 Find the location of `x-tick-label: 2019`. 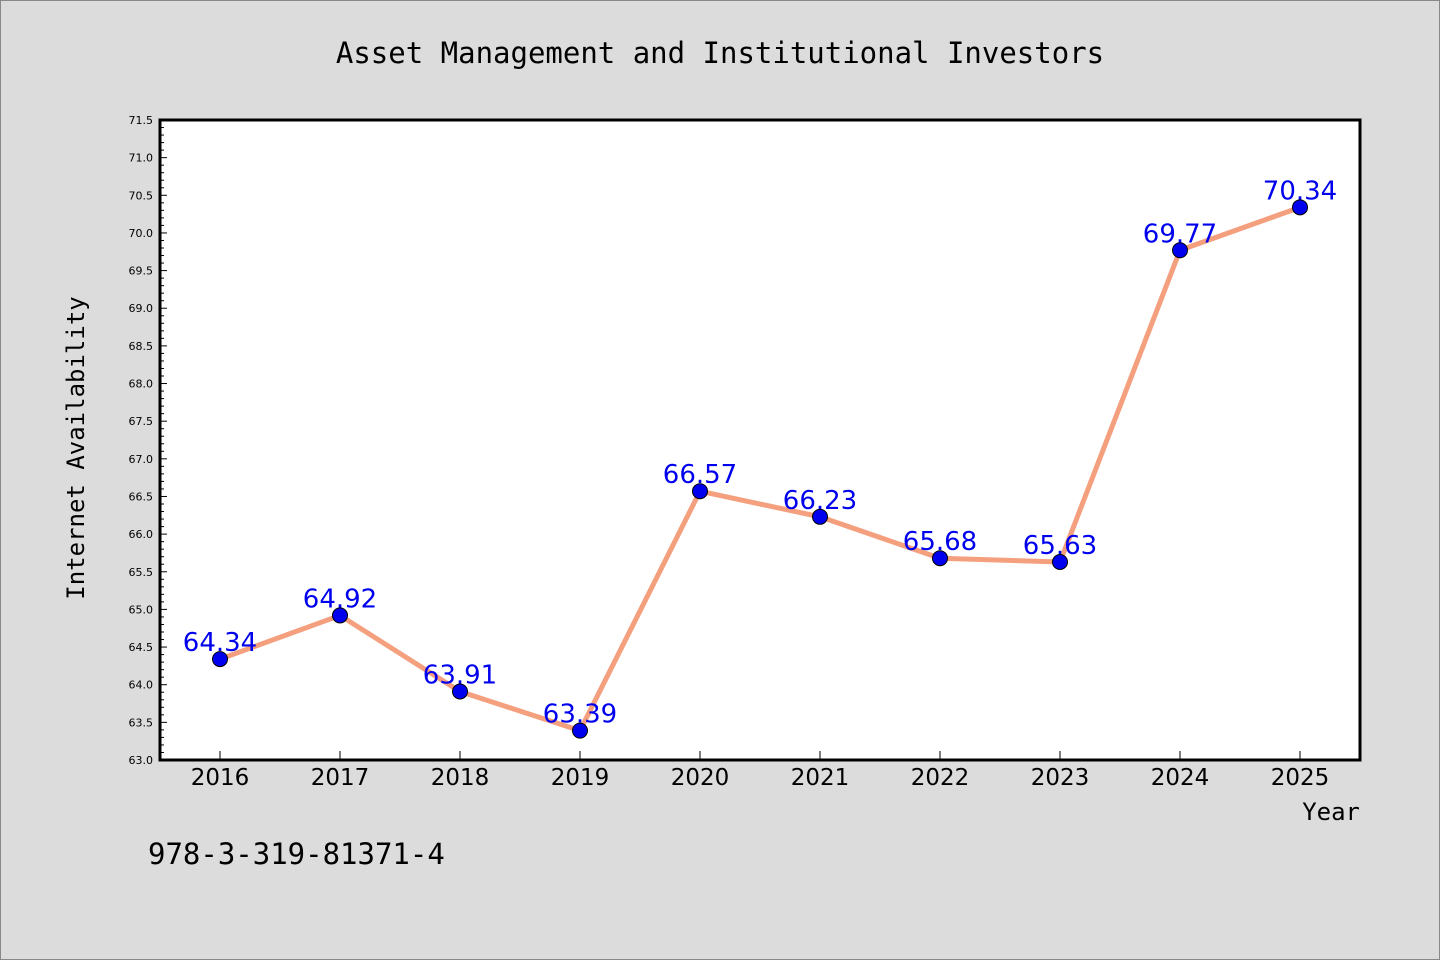

x-tick-label: 2019 is located at coordinates (580, 778).